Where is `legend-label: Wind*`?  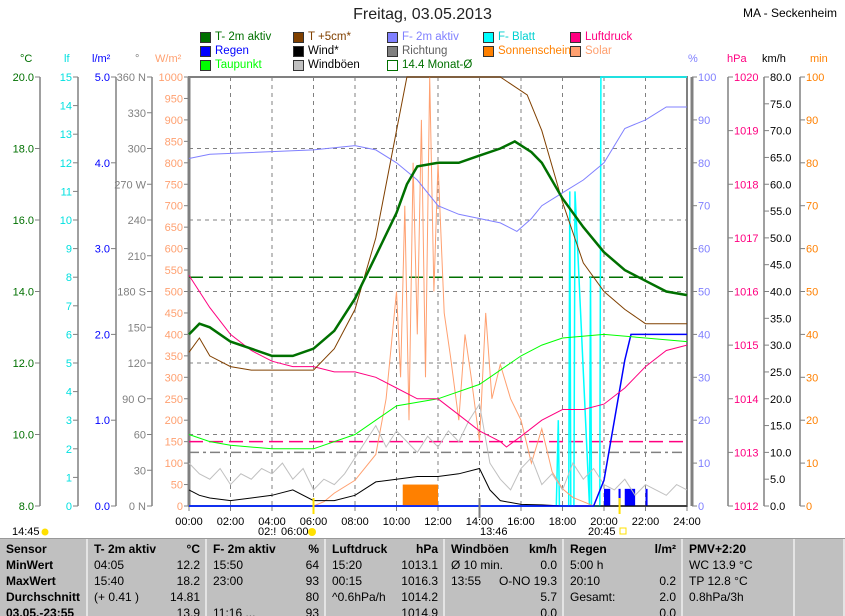
legend-label: Wind* is located at coordinates (323, 51).